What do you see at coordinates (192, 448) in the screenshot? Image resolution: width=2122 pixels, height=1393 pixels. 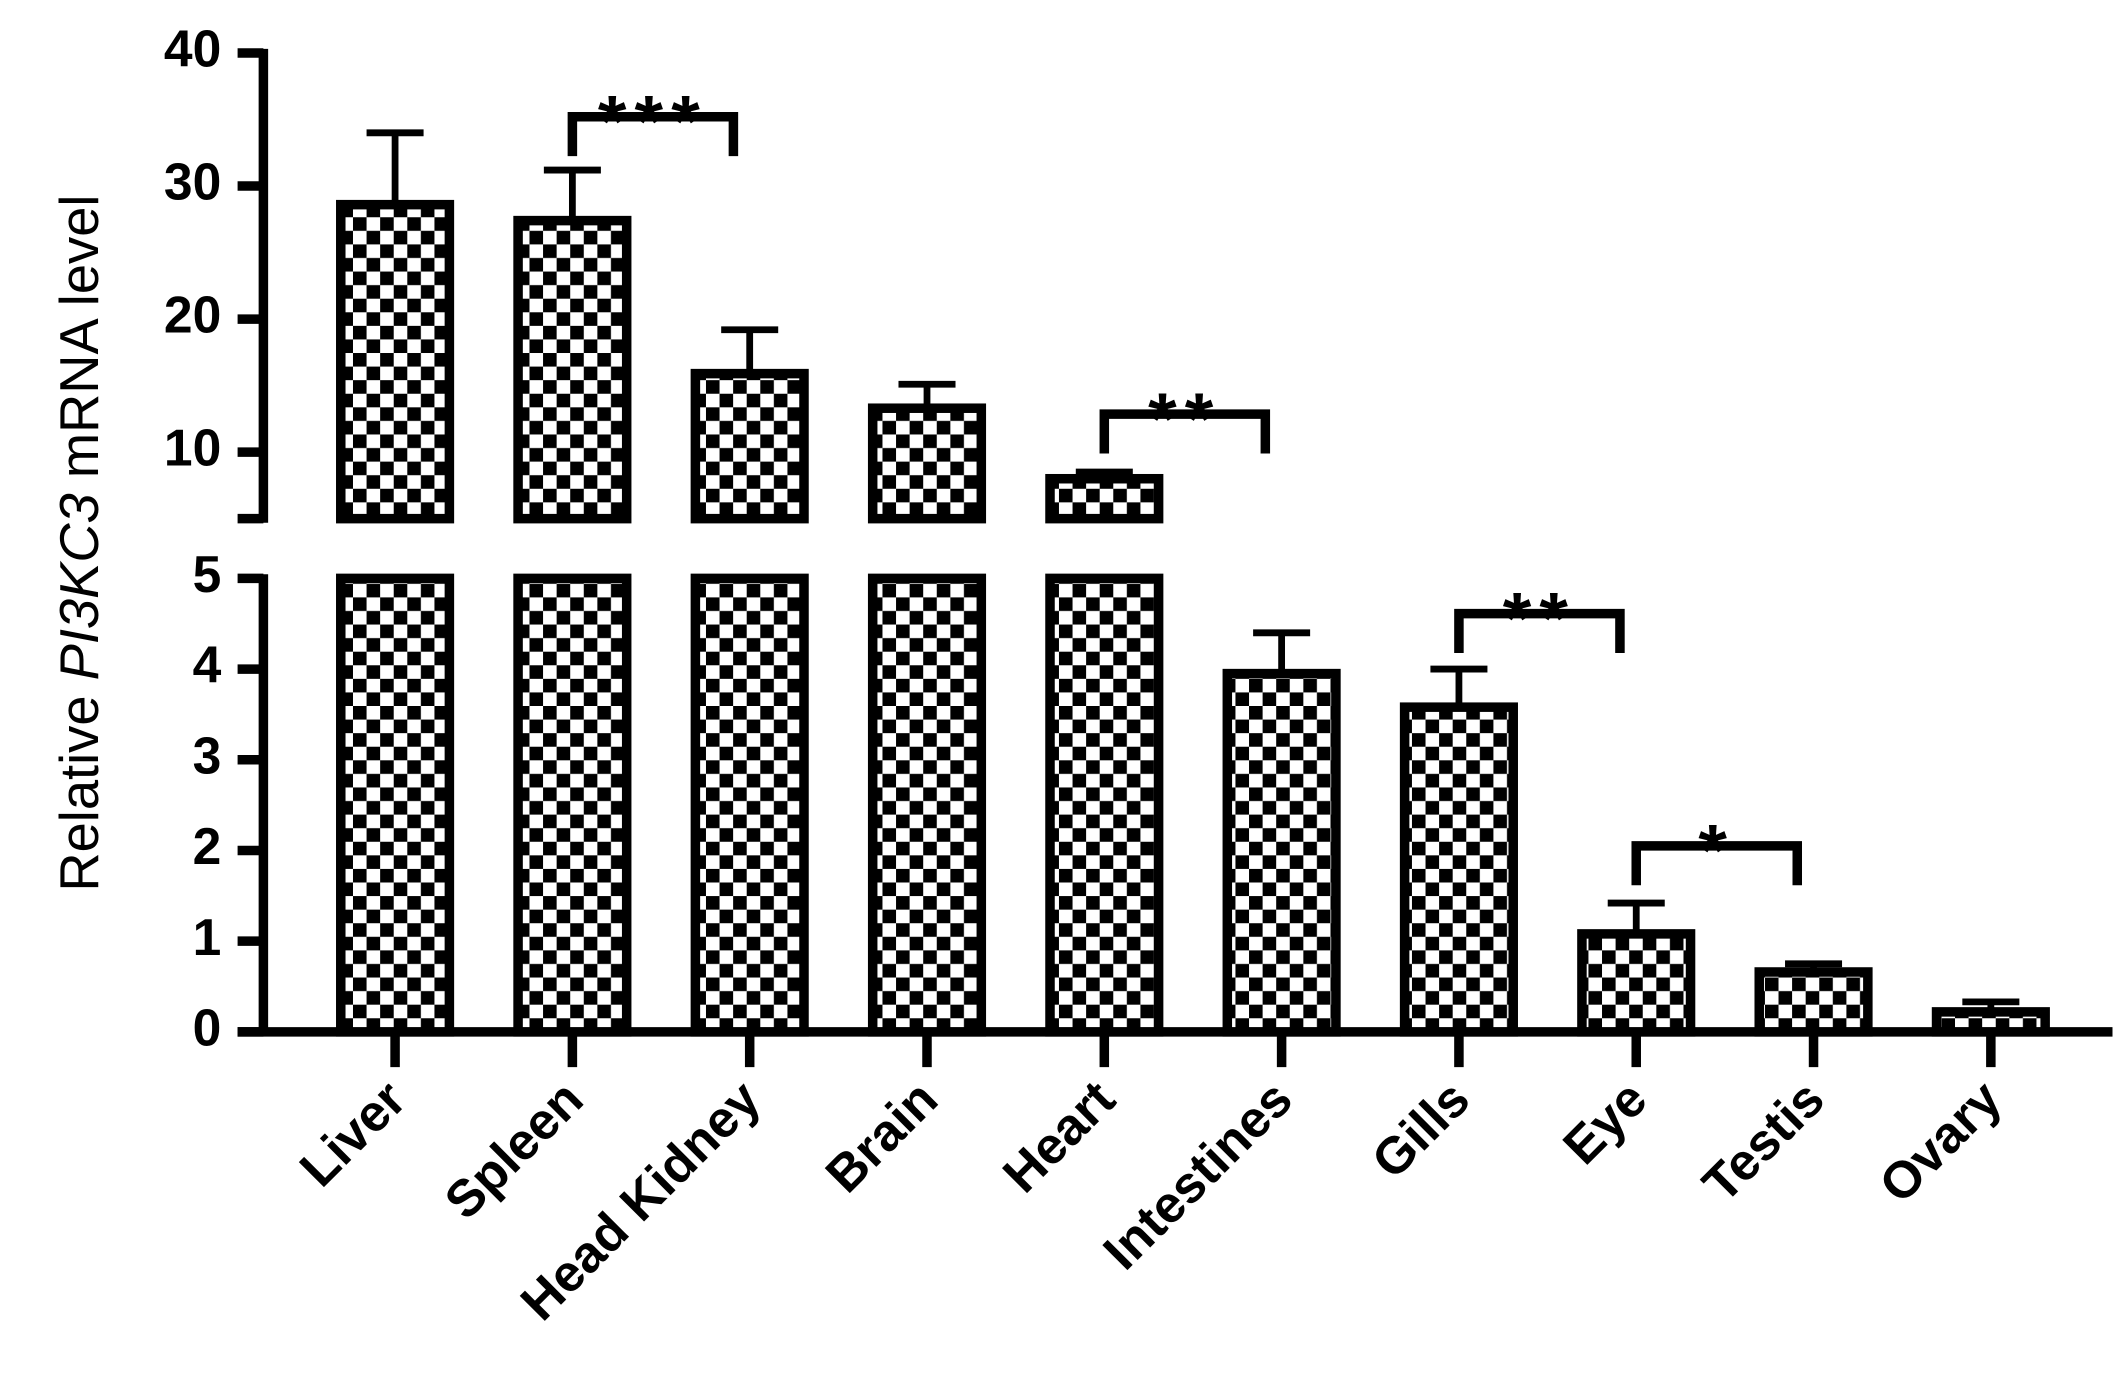 I see `y-tick-label: 10` at bounding box center [192, 448].